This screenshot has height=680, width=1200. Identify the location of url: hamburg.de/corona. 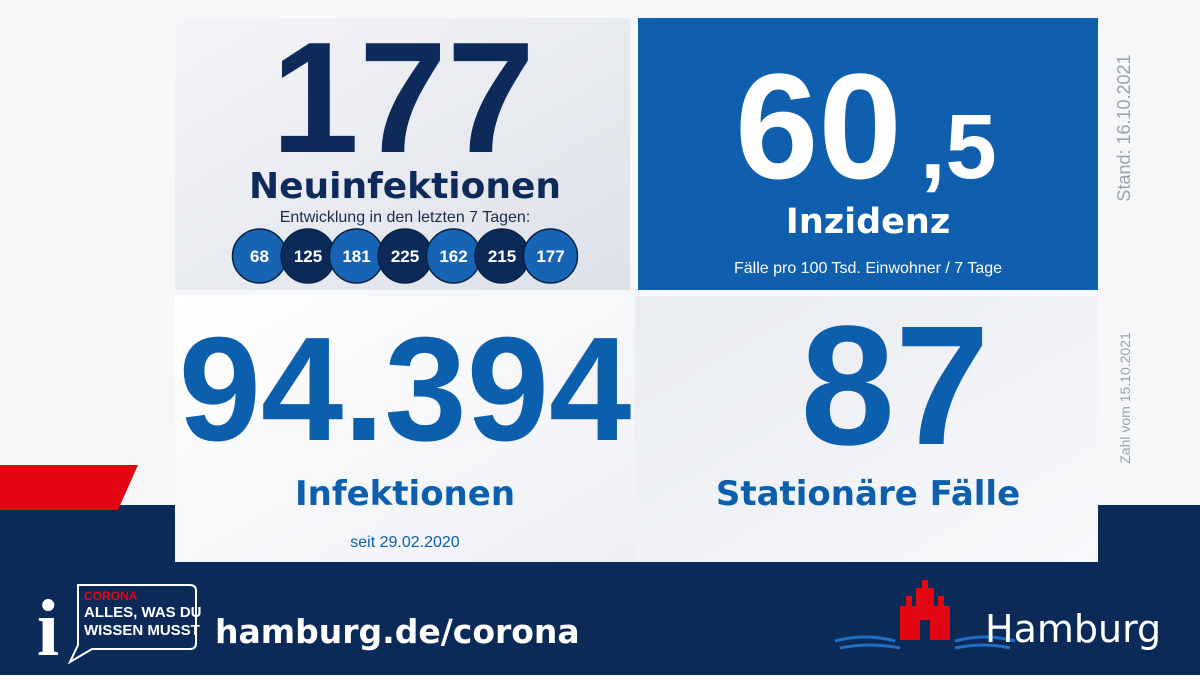
(397, 631).